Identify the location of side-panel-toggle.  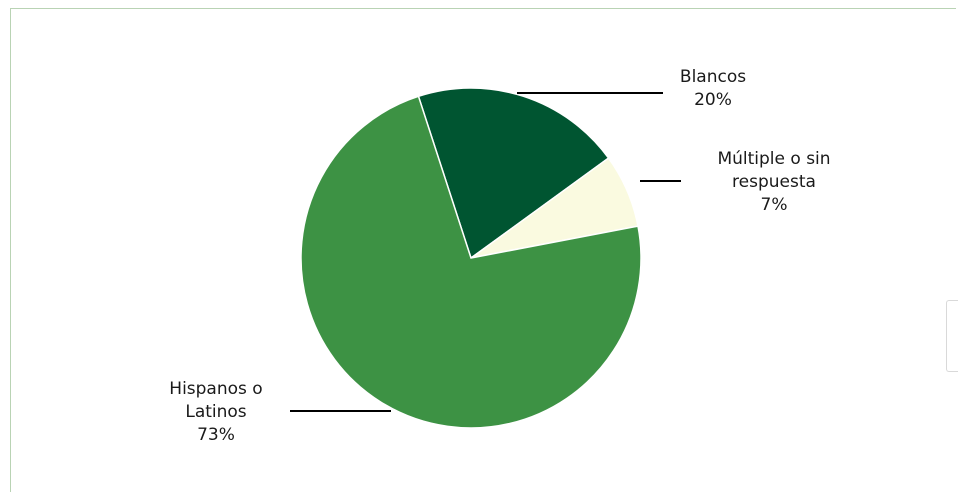
(952, 336).